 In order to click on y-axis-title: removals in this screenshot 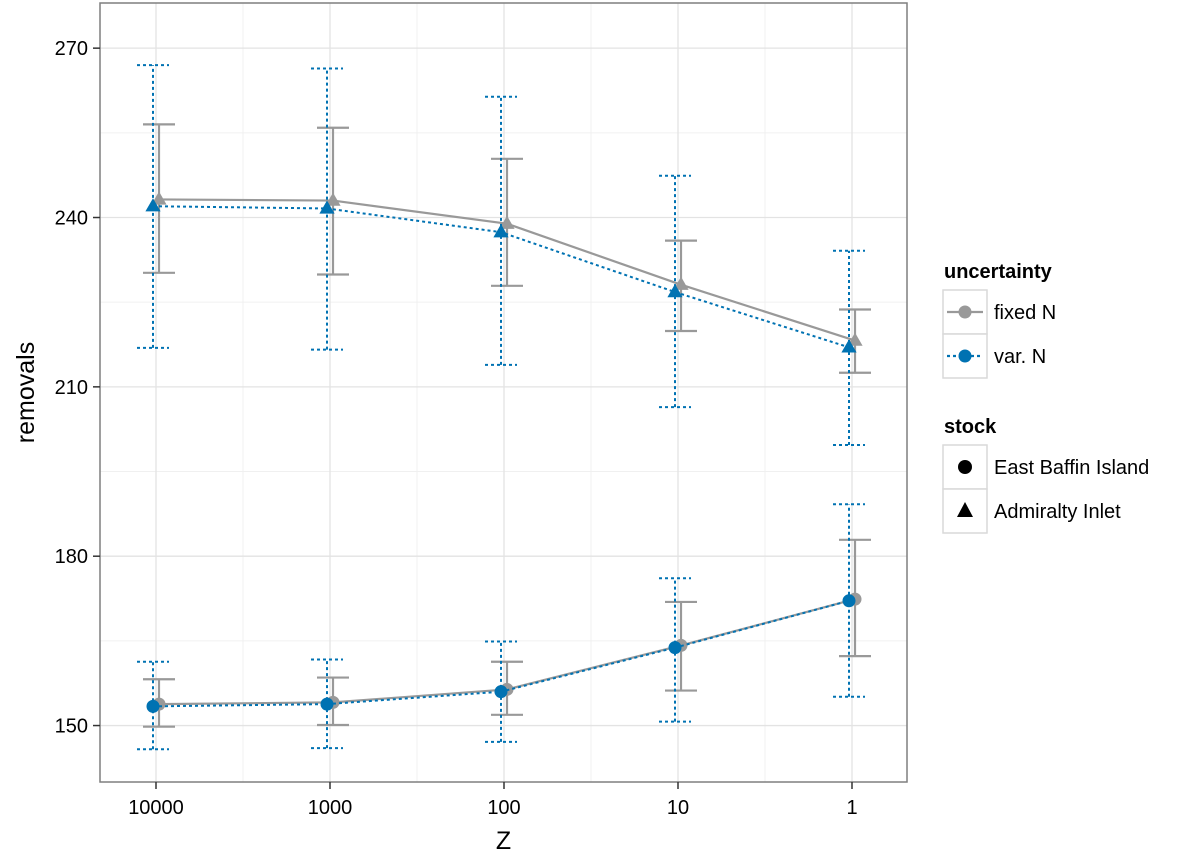, I will do `click(26, 392)`.